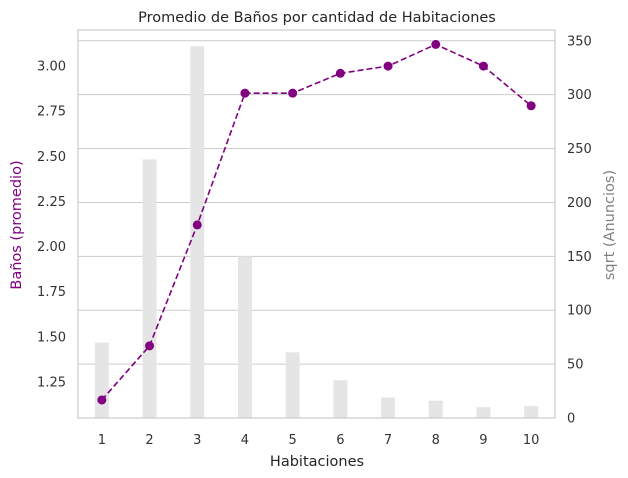 The width and height of the screenshot is (628, 478). What do you see at coordinates (575, 365) in the screenshot?
I see `right-tick-label: 50` at bounding box center [575, 365].